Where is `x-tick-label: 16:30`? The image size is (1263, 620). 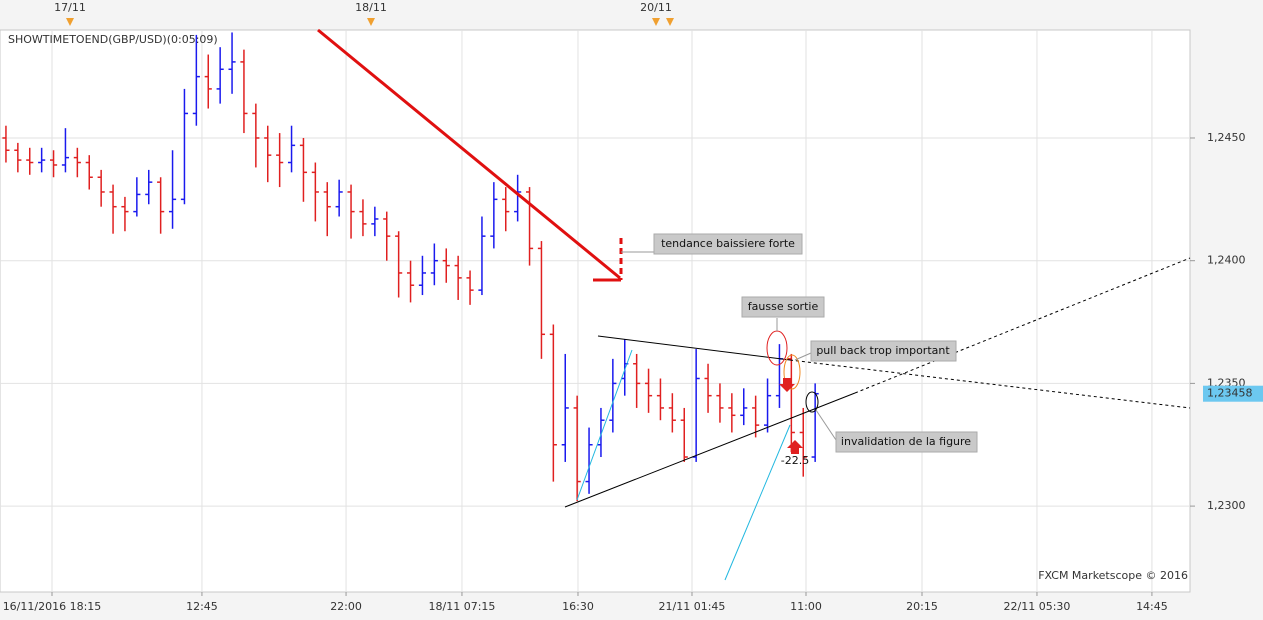
x-tick-label: 16:30 is located at coordinates (578, 606).